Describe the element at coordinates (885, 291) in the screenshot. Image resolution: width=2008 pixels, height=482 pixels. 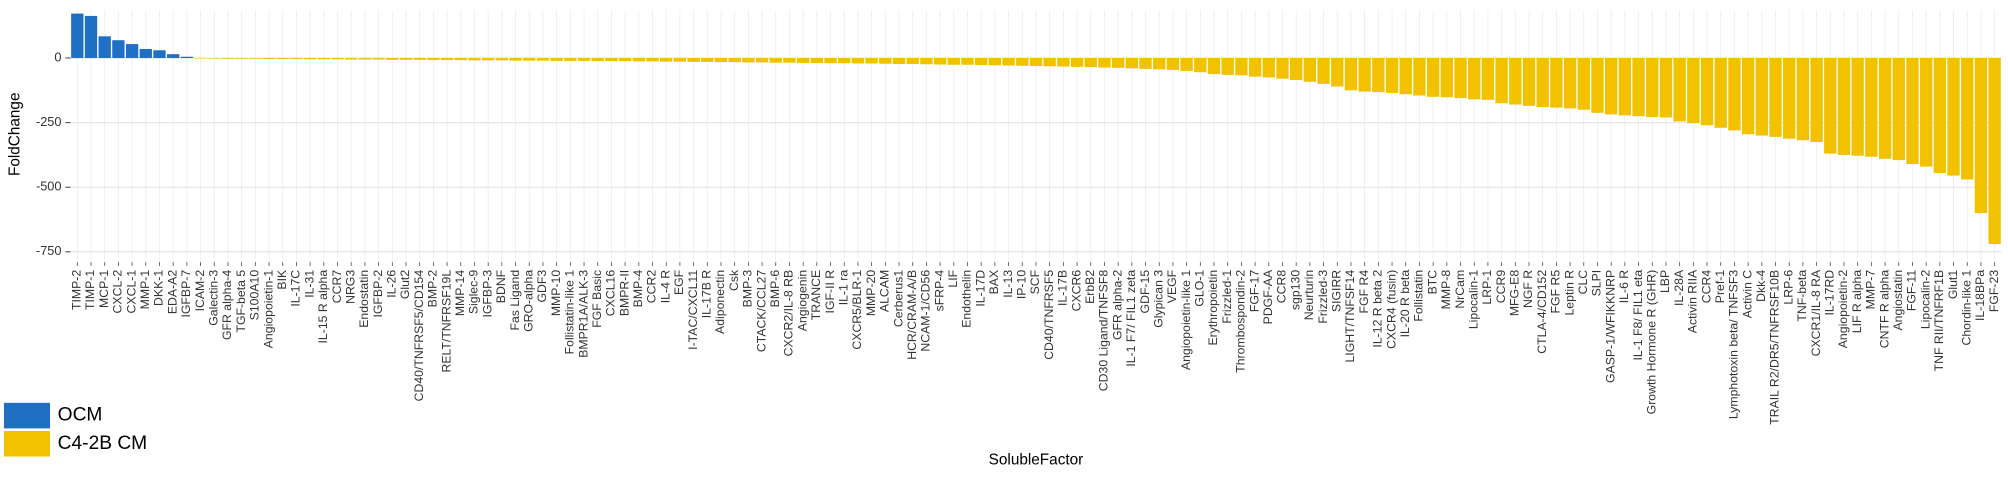
I see `x-tick-label: ALCAM` at that location.